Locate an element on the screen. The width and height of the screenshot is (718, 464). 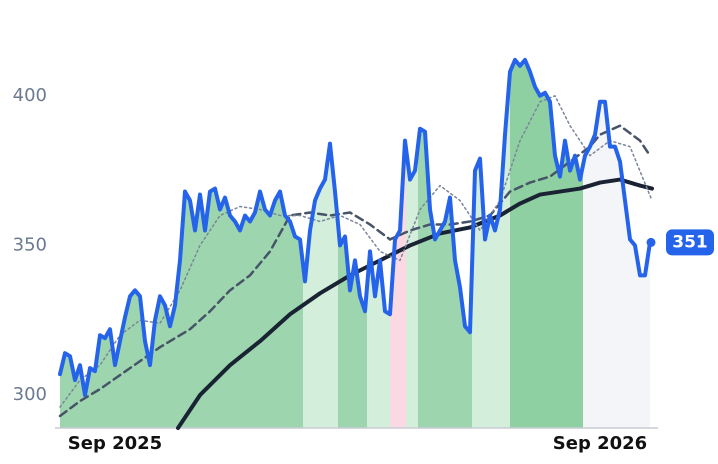
last-price-label: 351 is located at coordinates (690, 242).